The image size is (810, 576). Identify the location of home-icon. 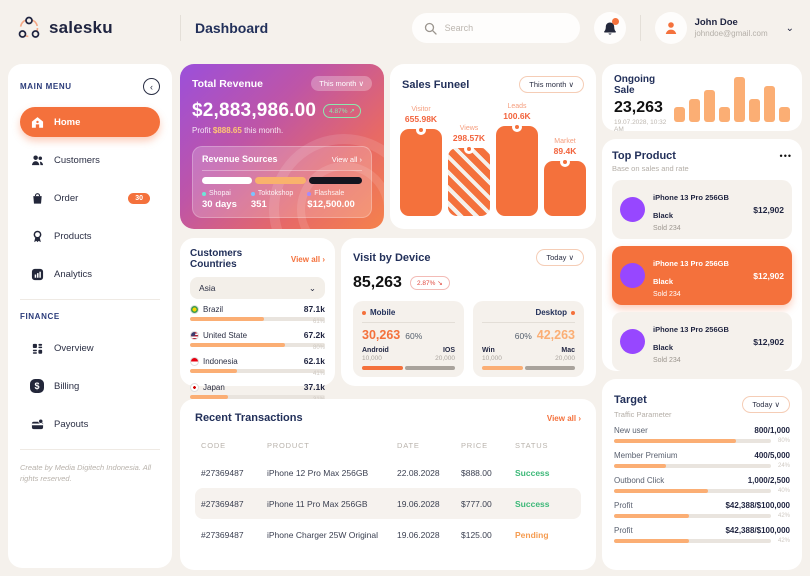
(37, 122).